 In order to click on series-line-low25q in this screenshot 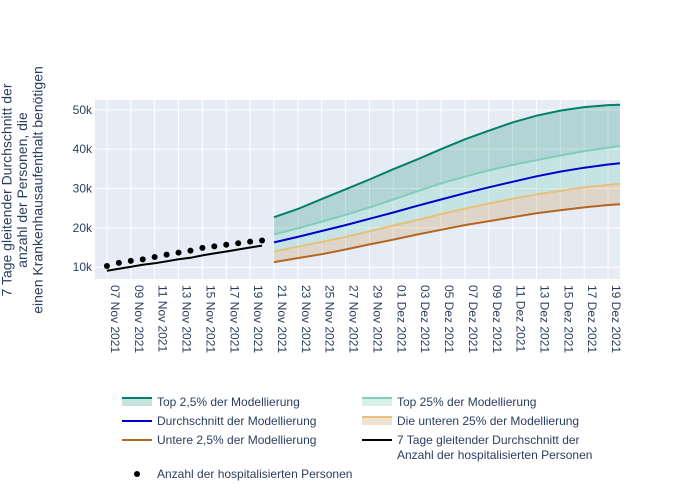, I will do `click(447, 217)`.